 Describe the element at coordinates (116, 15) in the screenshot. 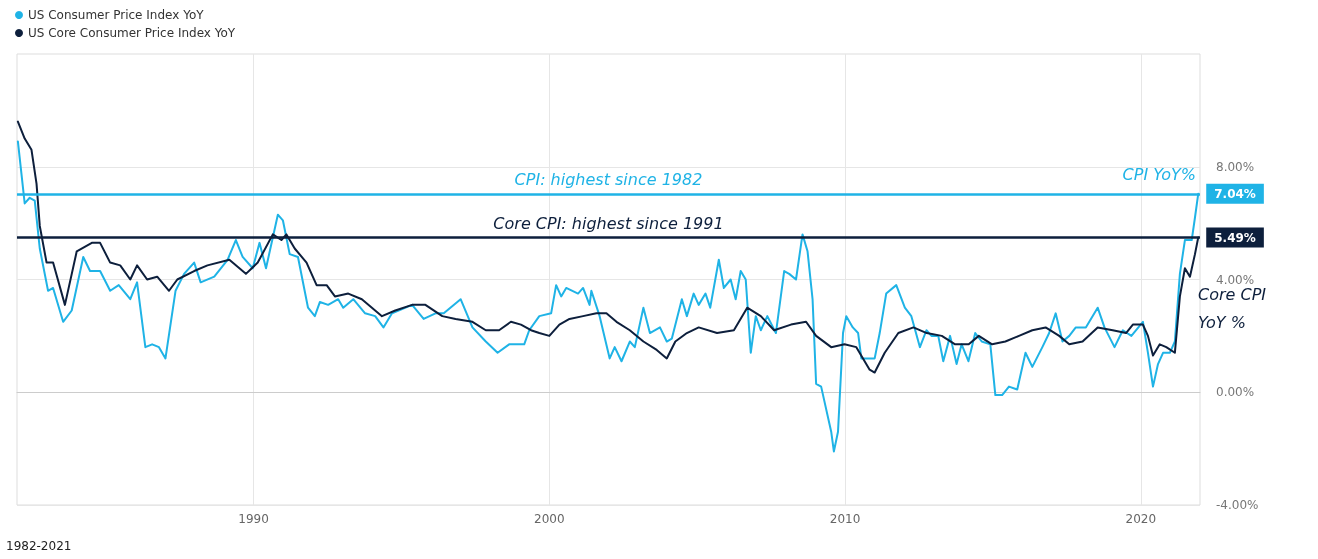

I see `legend-label: US Consumer Price Index YoY` at that location.